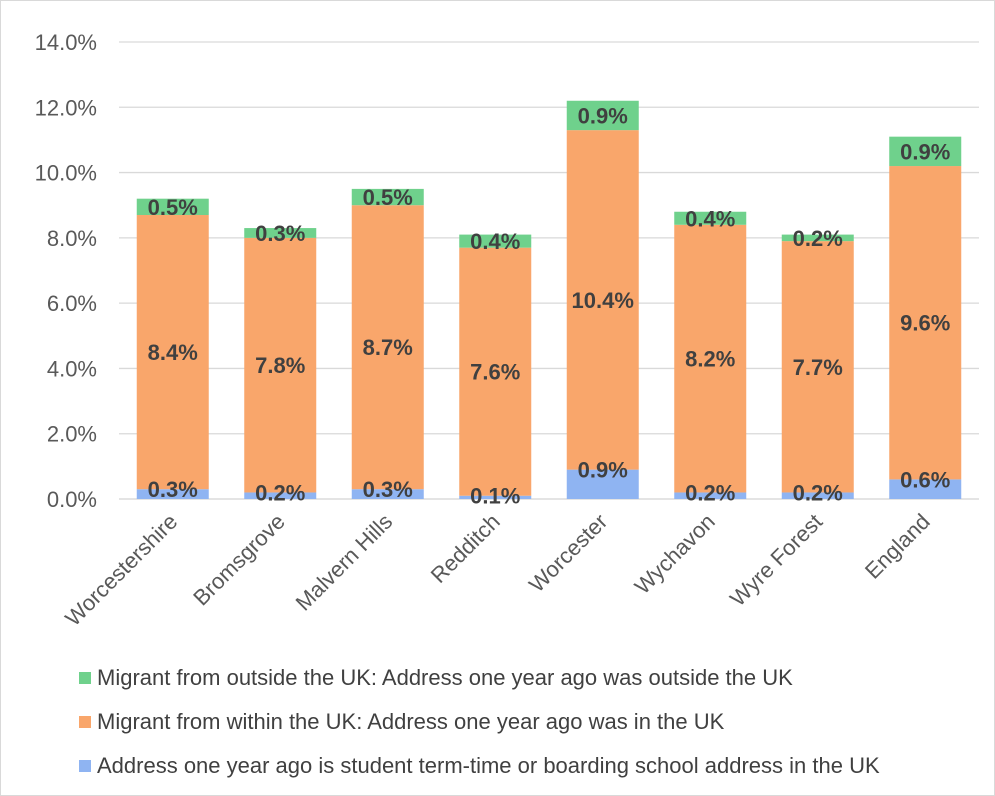 Image resolution: width=995 pixels, height=796 pixels. I want to click on data-label: 0.6%, so click(925, 479).